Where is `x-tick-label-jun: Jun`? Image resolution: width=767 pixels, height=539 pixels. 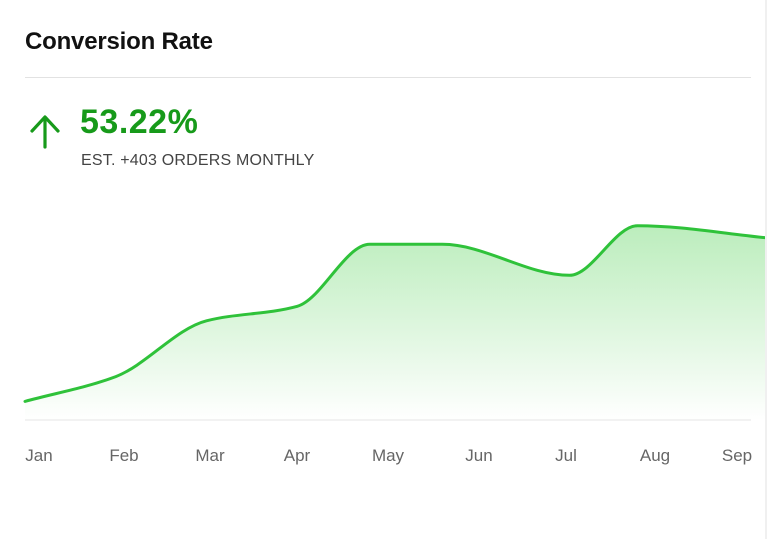
x-tick-label-jun: Jun is located at coordinates (478, 455).